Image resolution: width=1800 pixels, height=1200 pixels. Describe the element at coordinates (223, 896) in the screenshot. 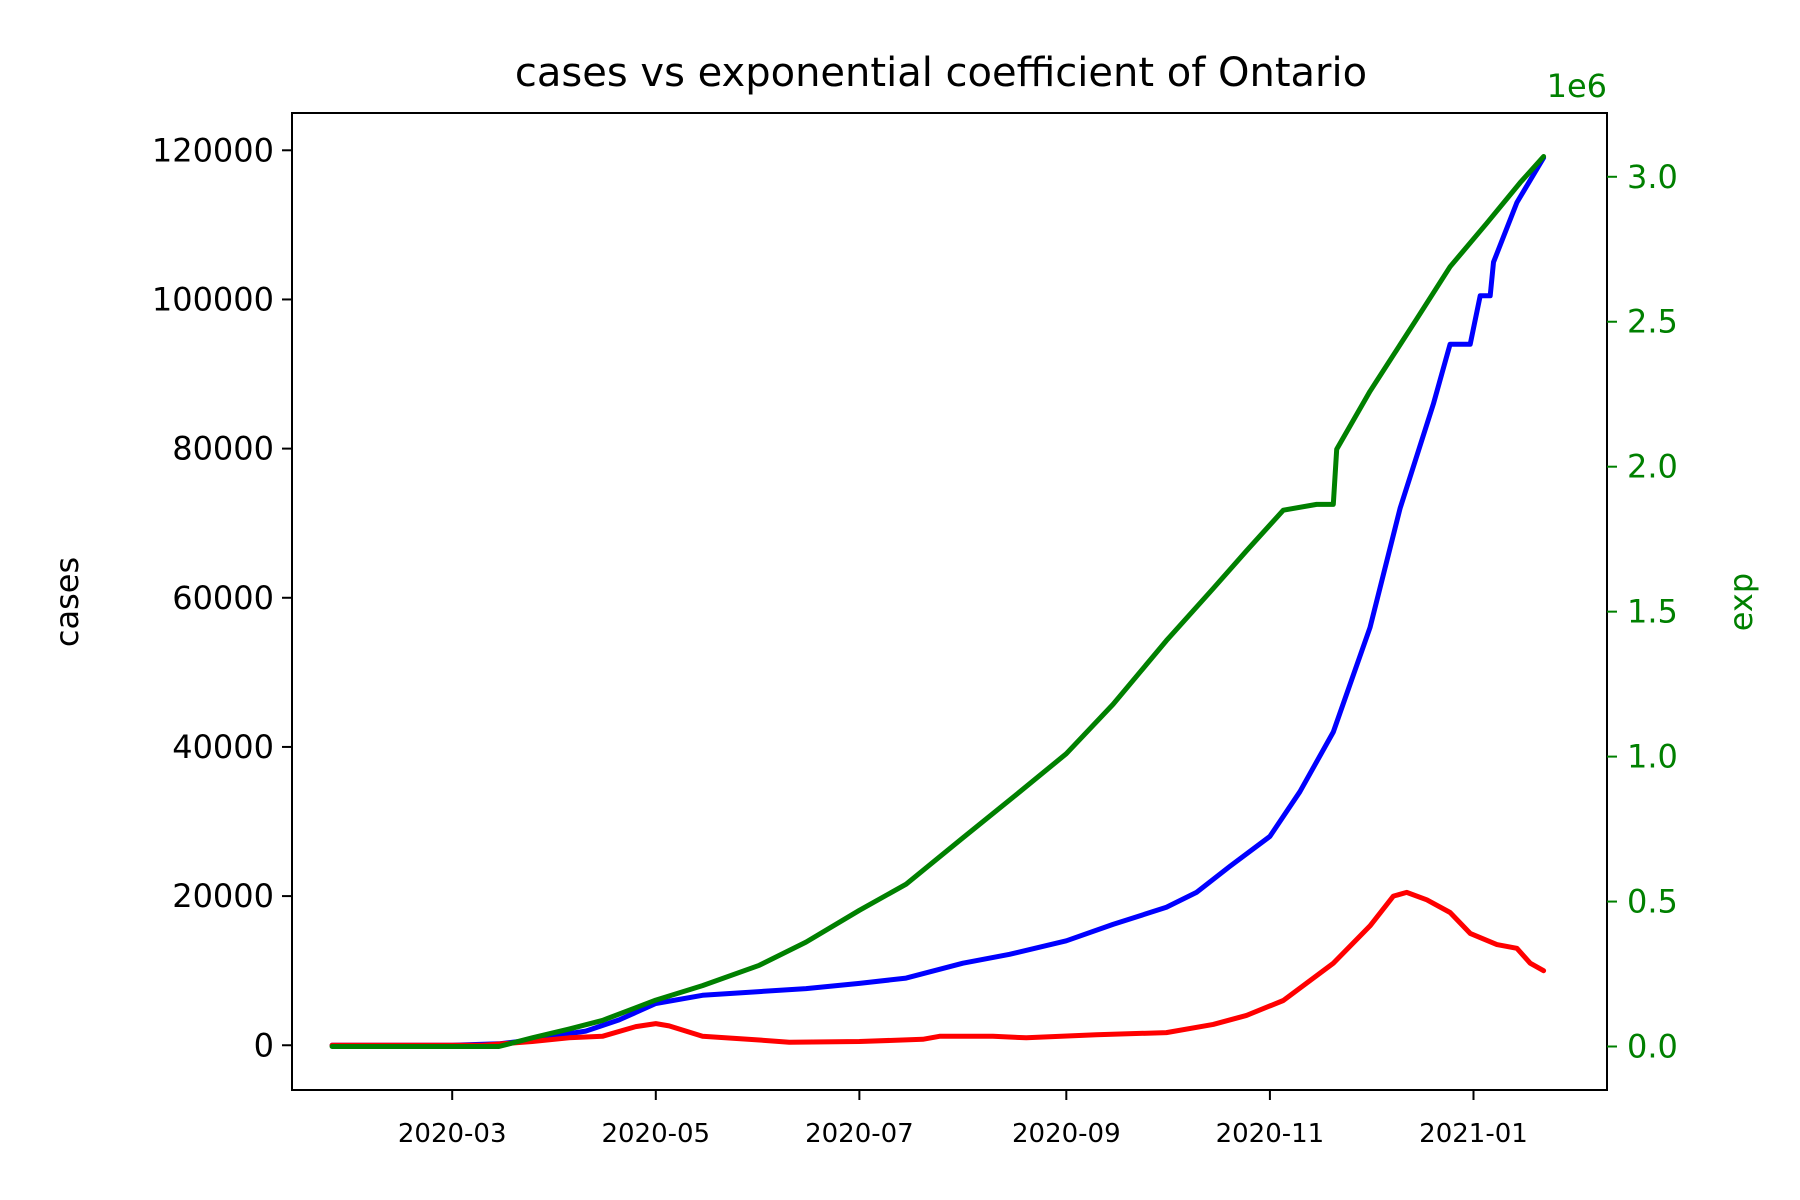

I see `y-tick-label-1: 20000` at that location.